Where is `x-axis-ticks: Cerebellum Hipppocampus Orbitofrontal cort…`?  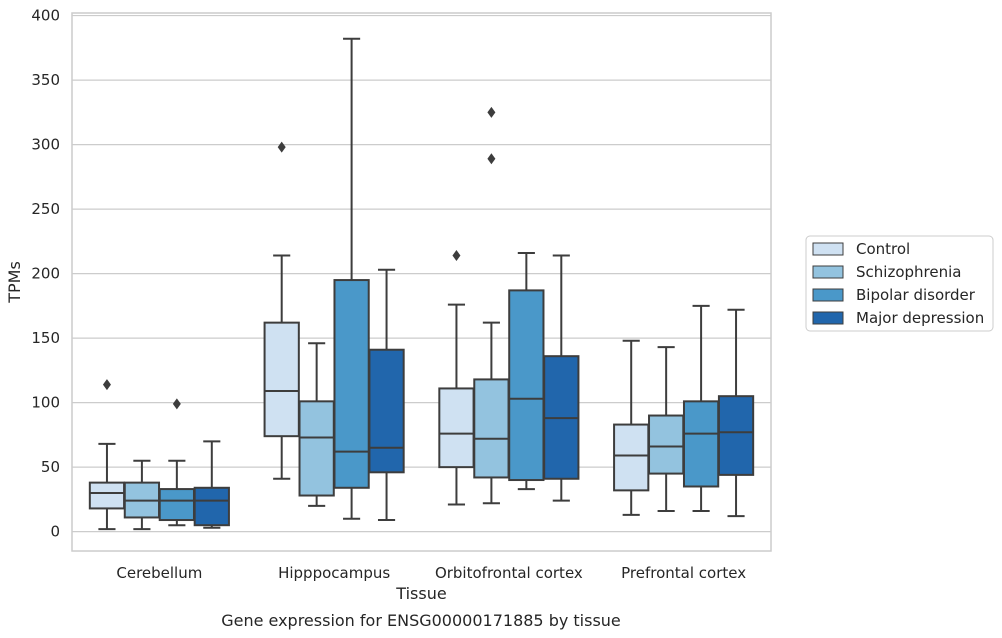 x-axis-ticks: Cerebellum Hipppocampus Orbitofrontal cort… is located at coordinates (431, 573).